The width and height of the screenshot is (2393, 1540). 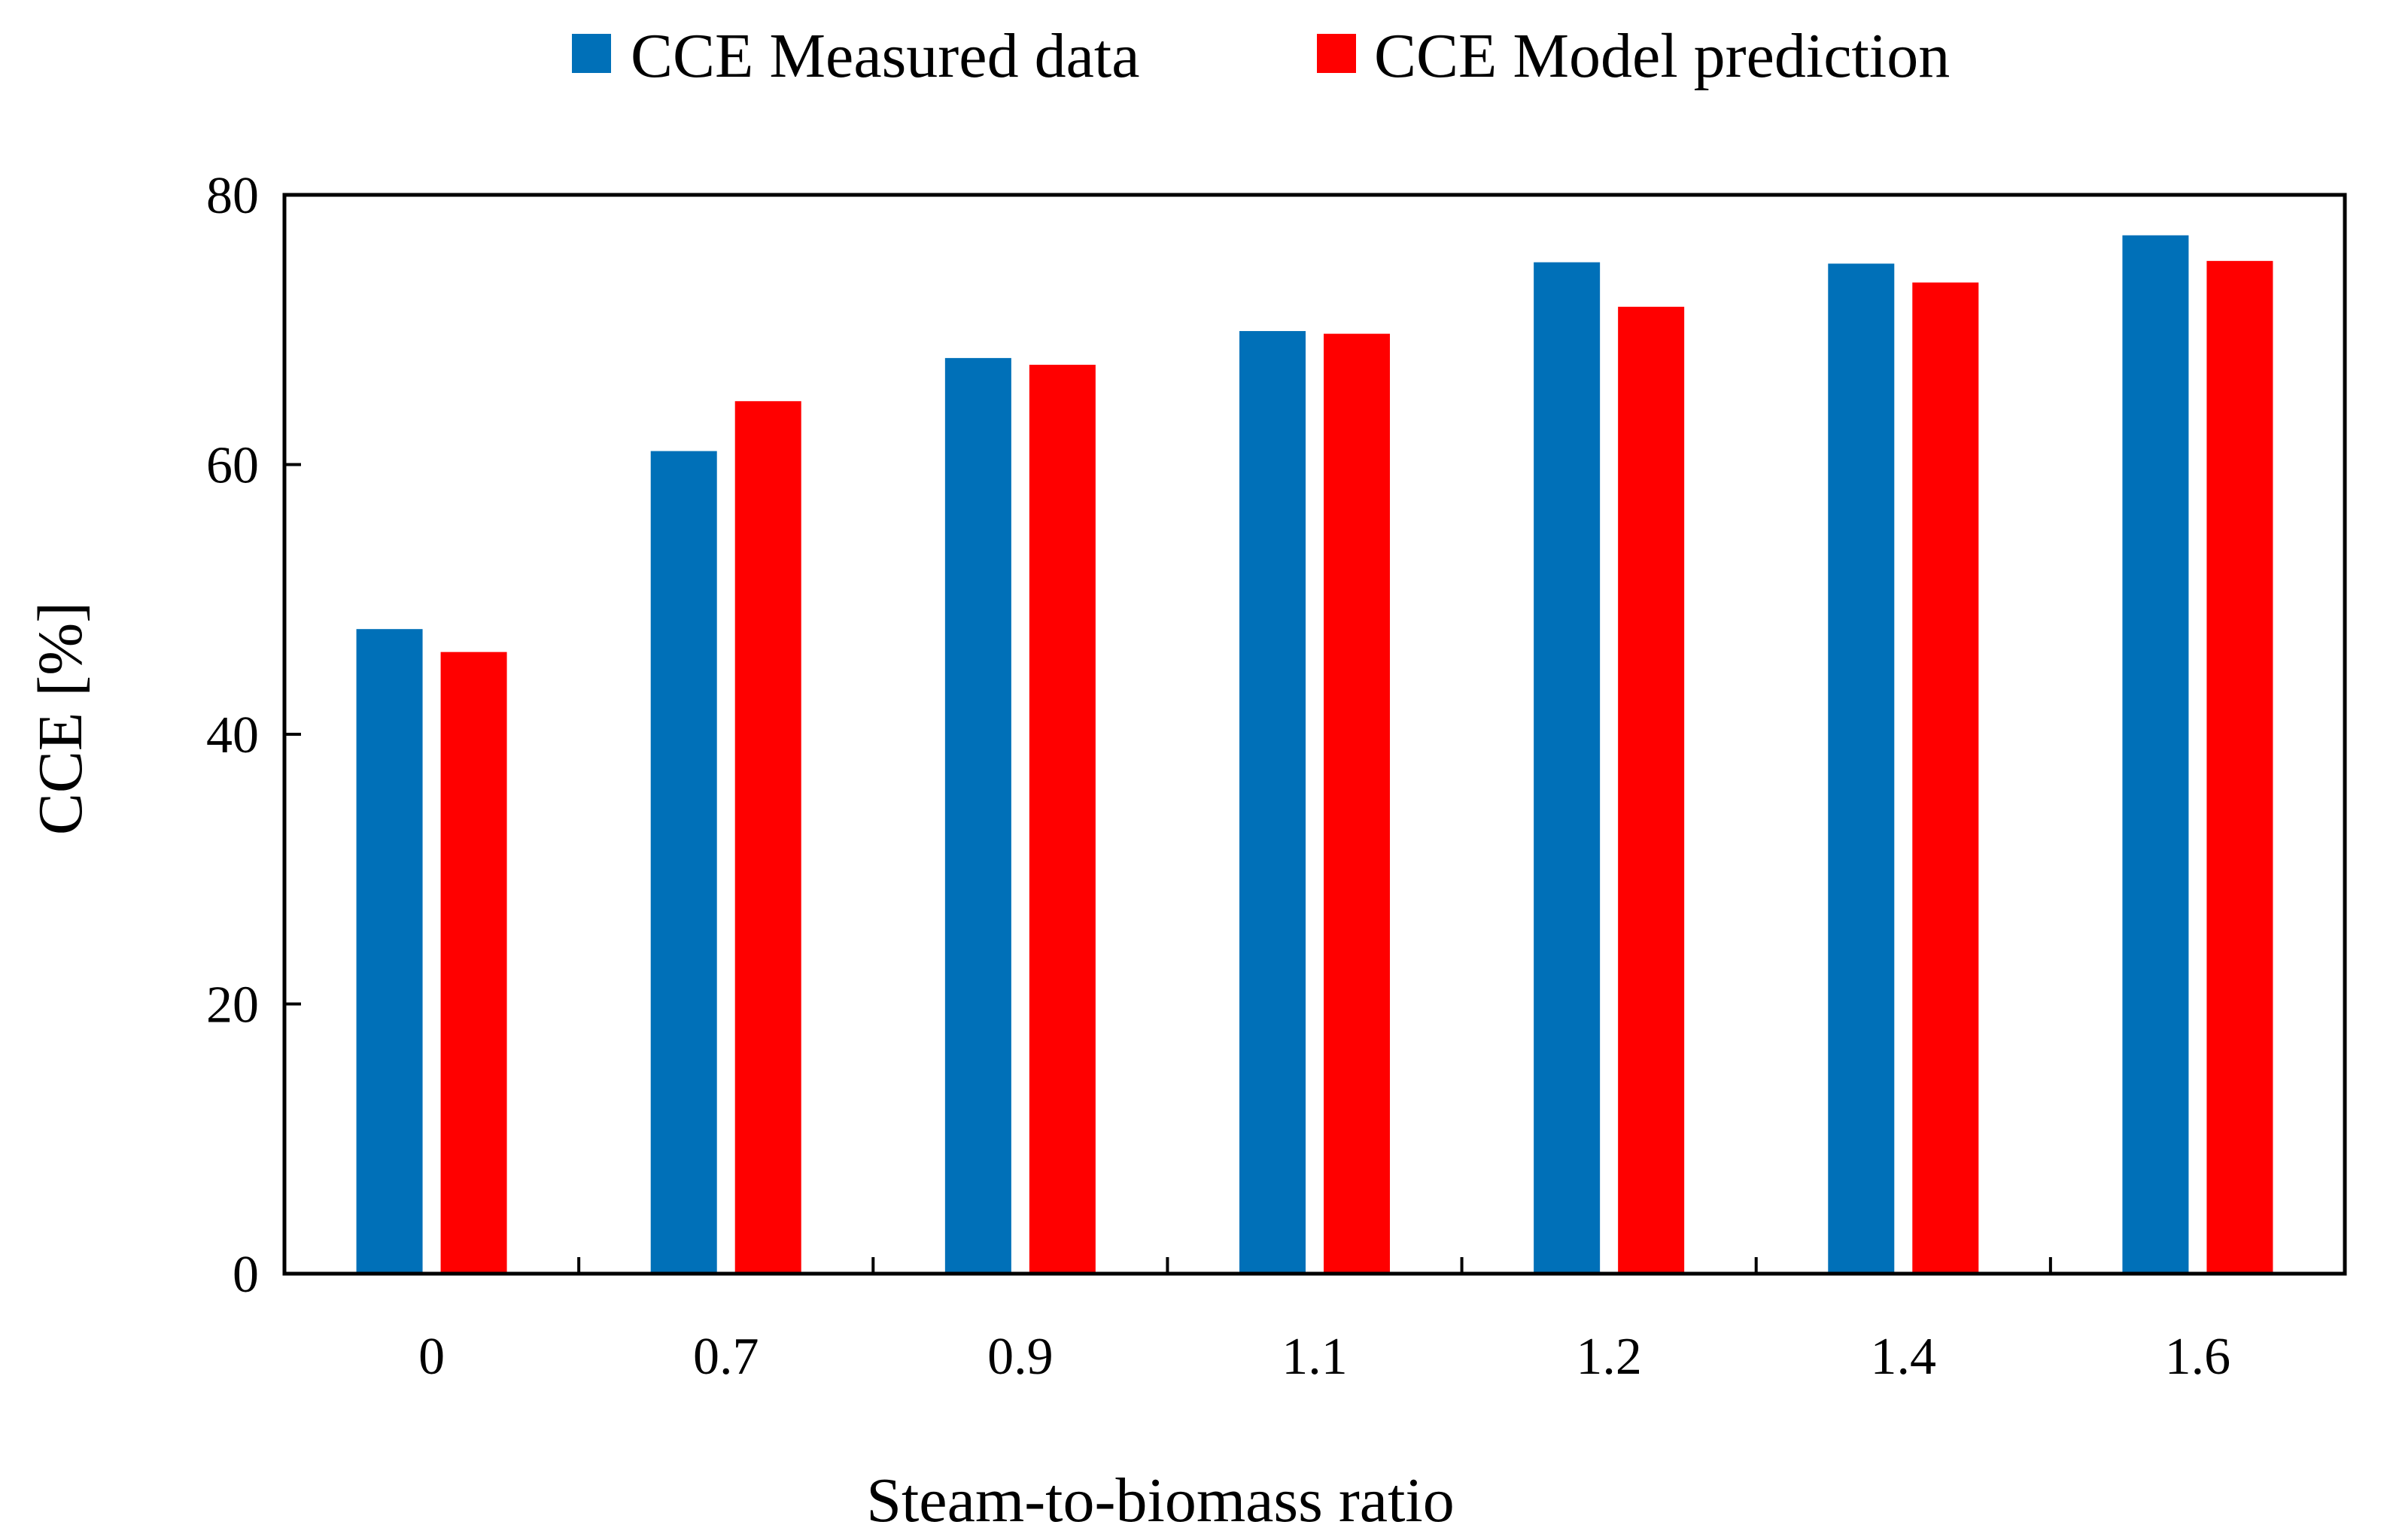 I want to click on bar-model-1.2, so click(x=1651, y=790).